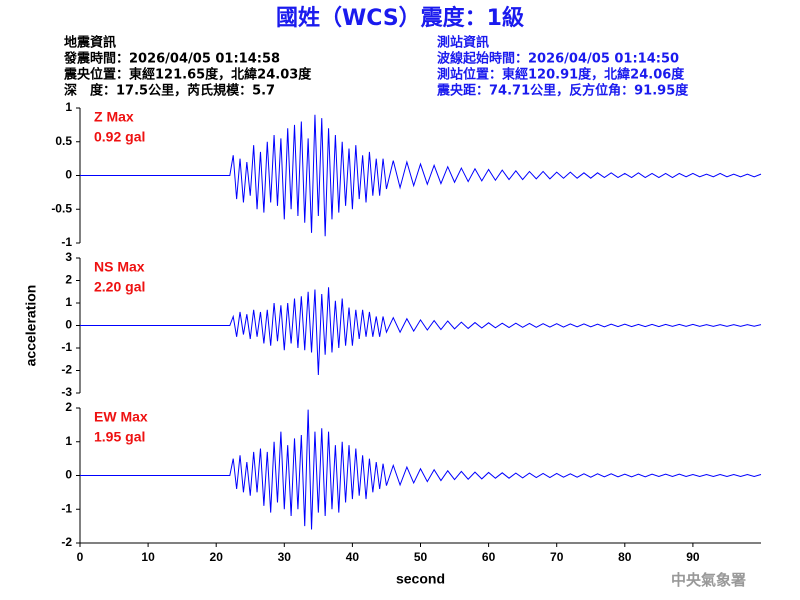 This screenshot has width=800, height=600. Describe the element at coordinates (61, 208) in the screenshot. I see `y-tick-label: -0.5` at that location.